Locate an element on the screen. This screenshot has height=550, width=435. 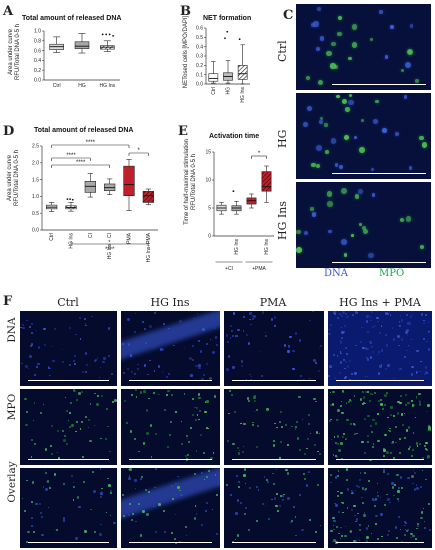
x-tick-label: HG is located at coordinates (82, 86).